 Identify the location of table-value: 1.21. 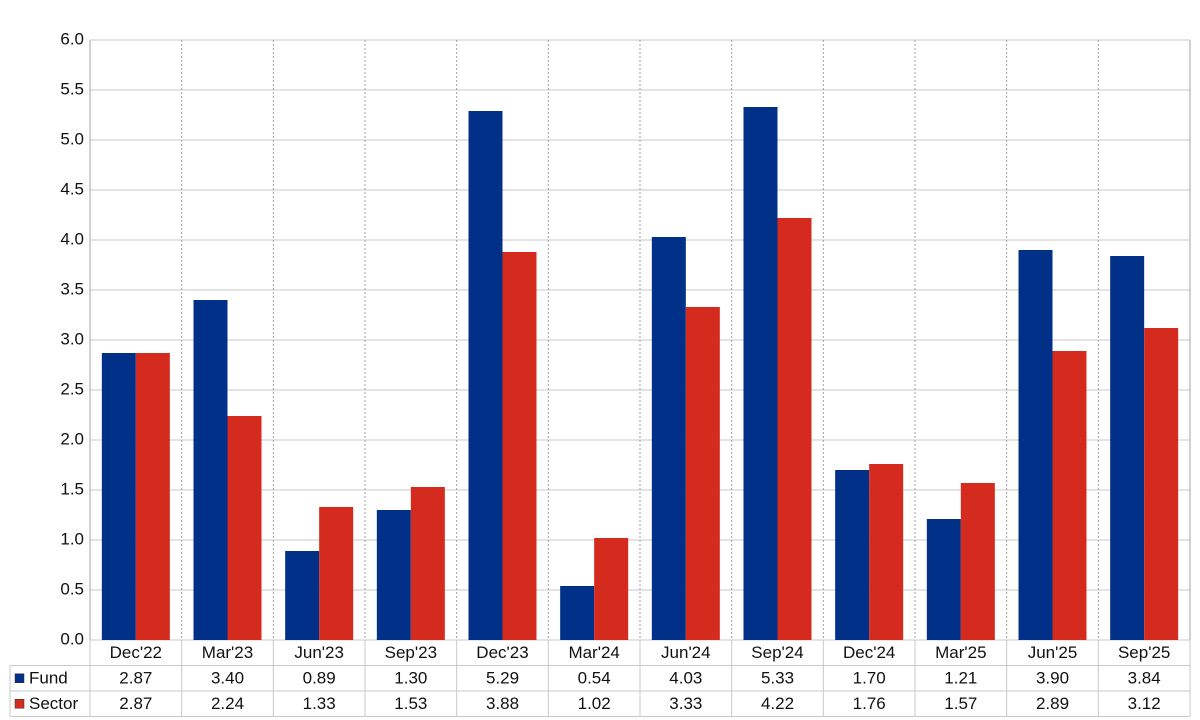
(960, 678).